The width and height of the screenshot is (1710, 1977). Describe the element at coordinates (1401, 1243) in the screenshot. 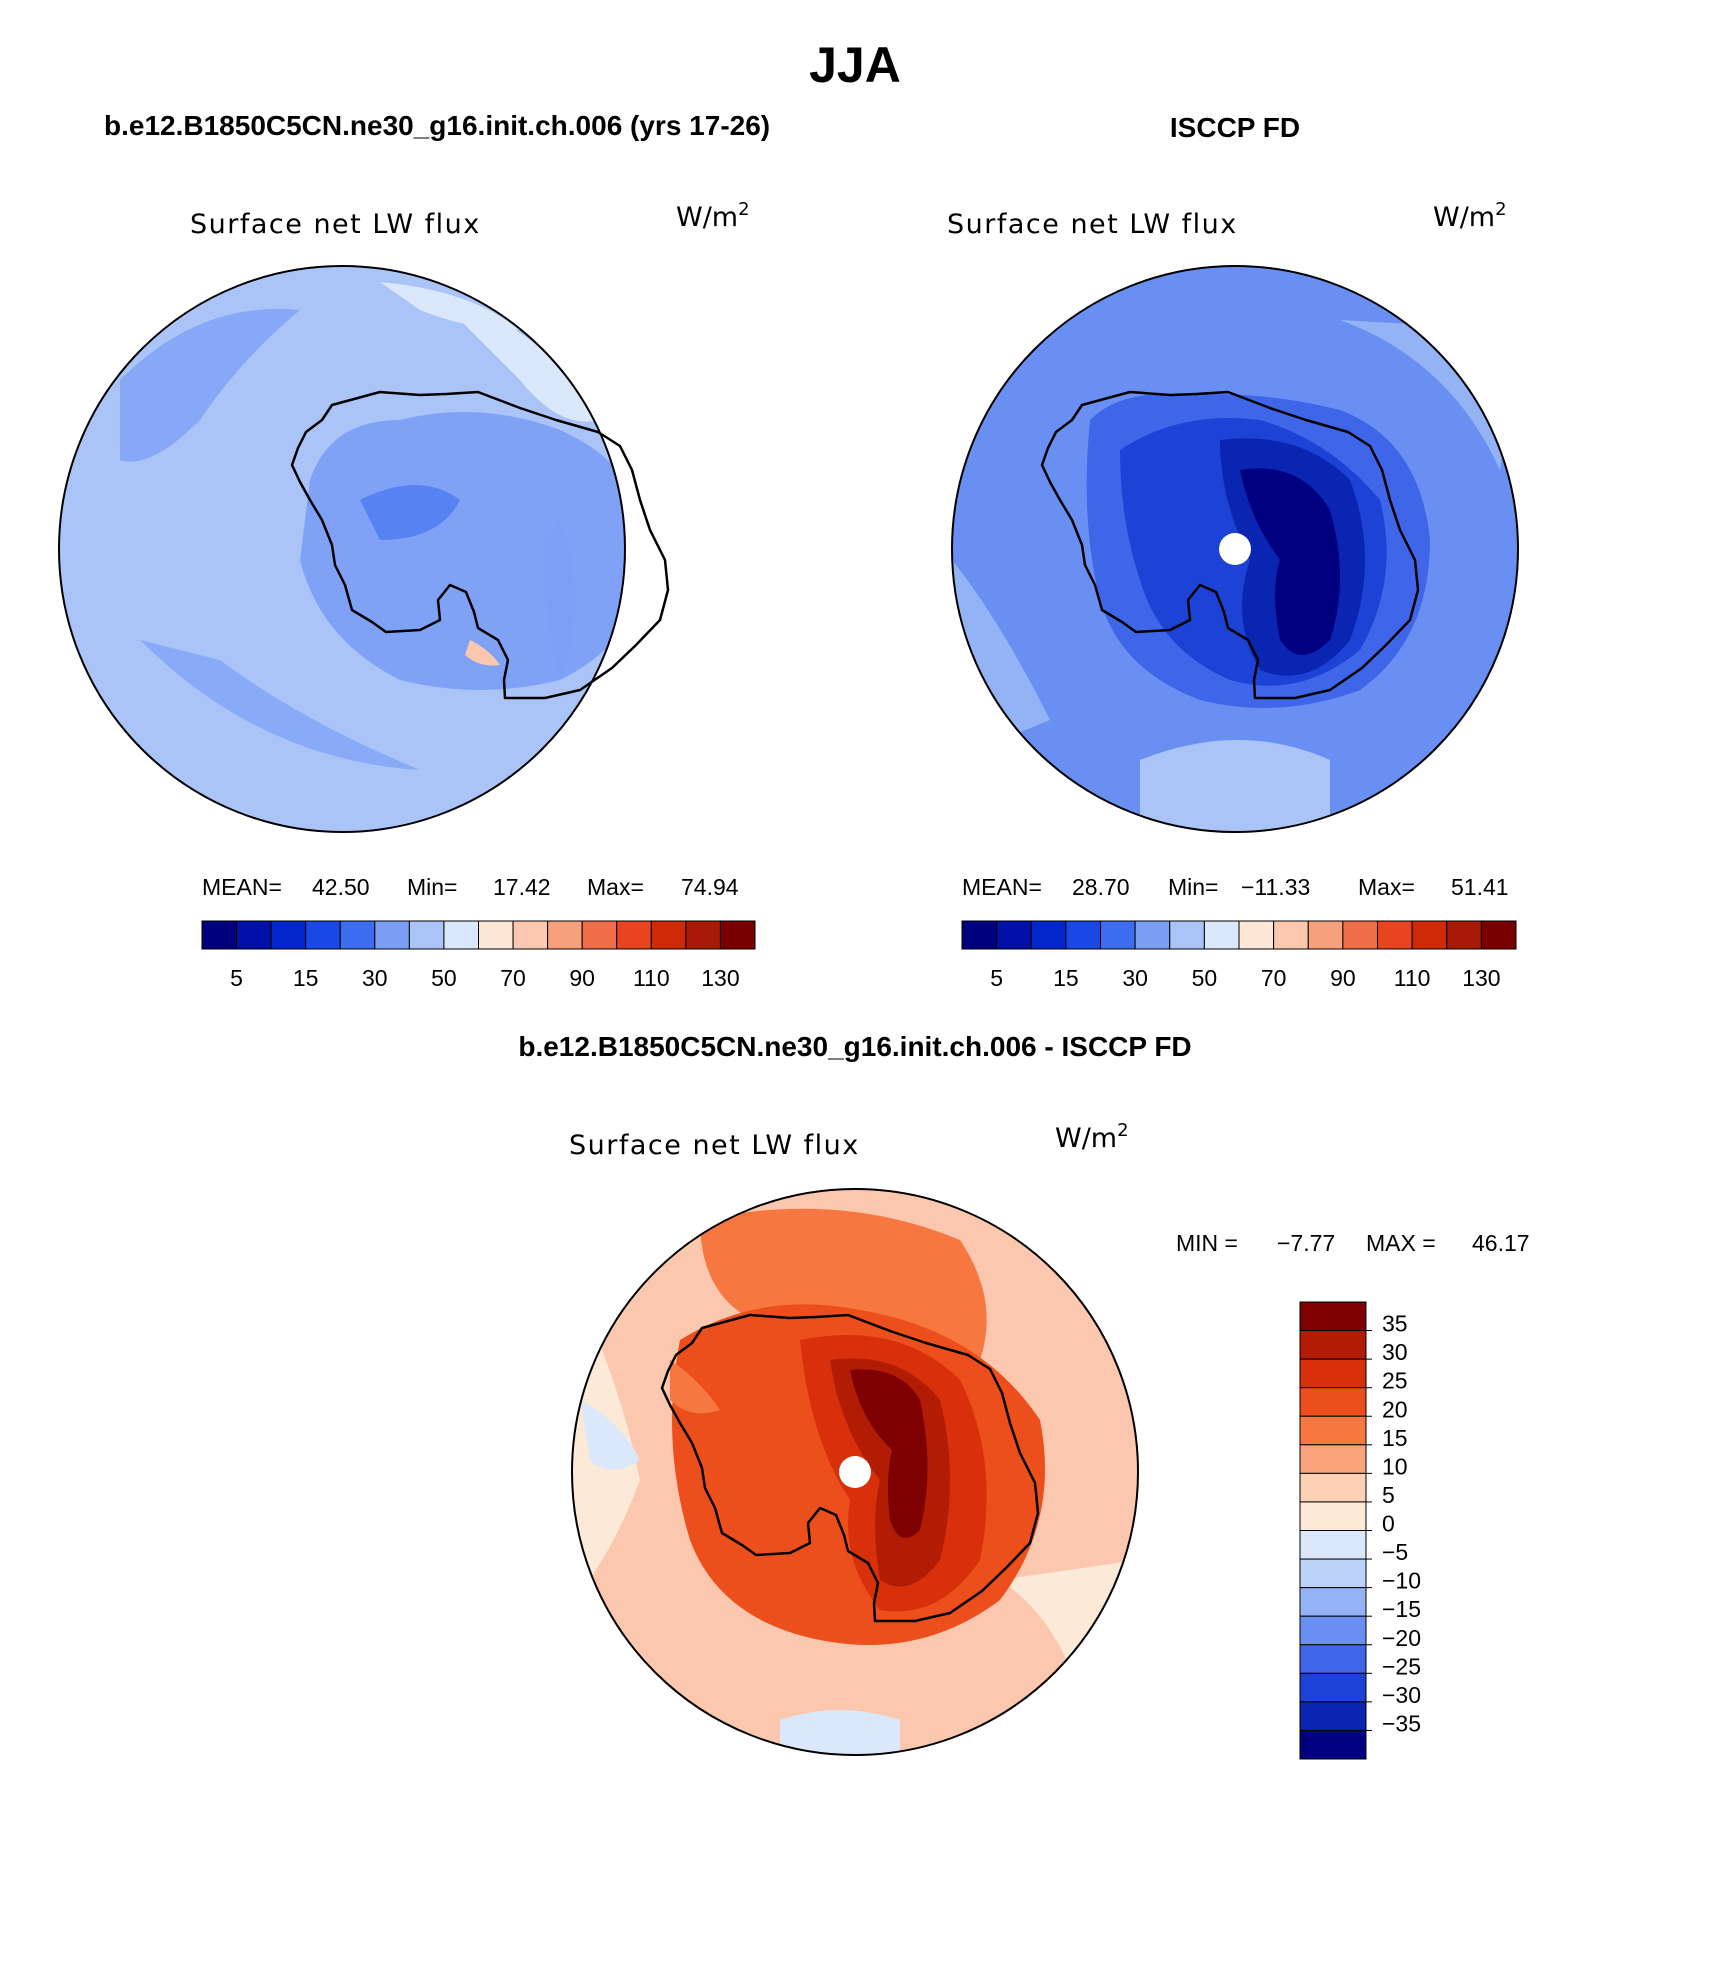

I see `stat-max-label-diff: MAX =` at that location.